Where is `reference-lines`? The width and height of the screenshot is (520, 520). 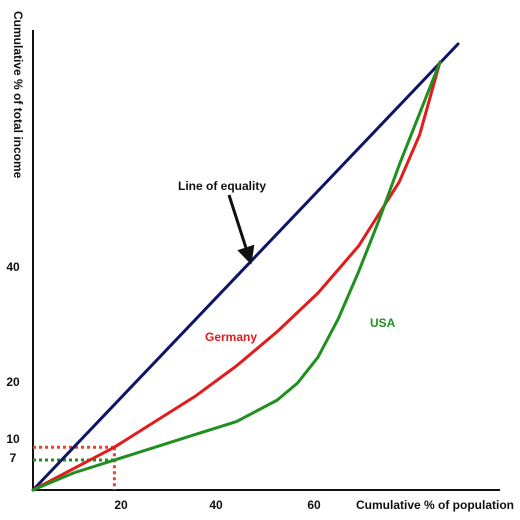
reference-lines is located at coordinates (74, 467).